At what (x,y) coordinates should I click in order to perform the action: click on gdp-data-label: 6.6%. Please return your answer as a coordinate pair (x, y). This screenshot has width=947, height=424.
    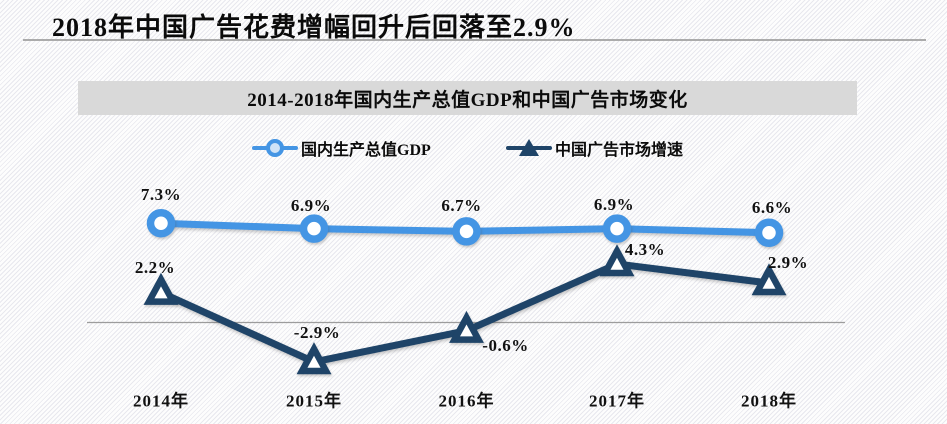
    Looking at the image, I should click on (772, 207).